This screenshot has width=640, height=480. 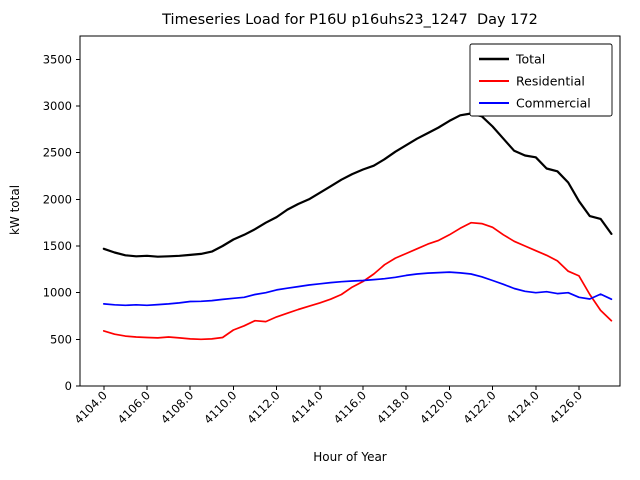 What do you see at coordinates (57, 246) in the screenshot?
I see `y-tick-label: 1500` at bounding box center [57, 246].